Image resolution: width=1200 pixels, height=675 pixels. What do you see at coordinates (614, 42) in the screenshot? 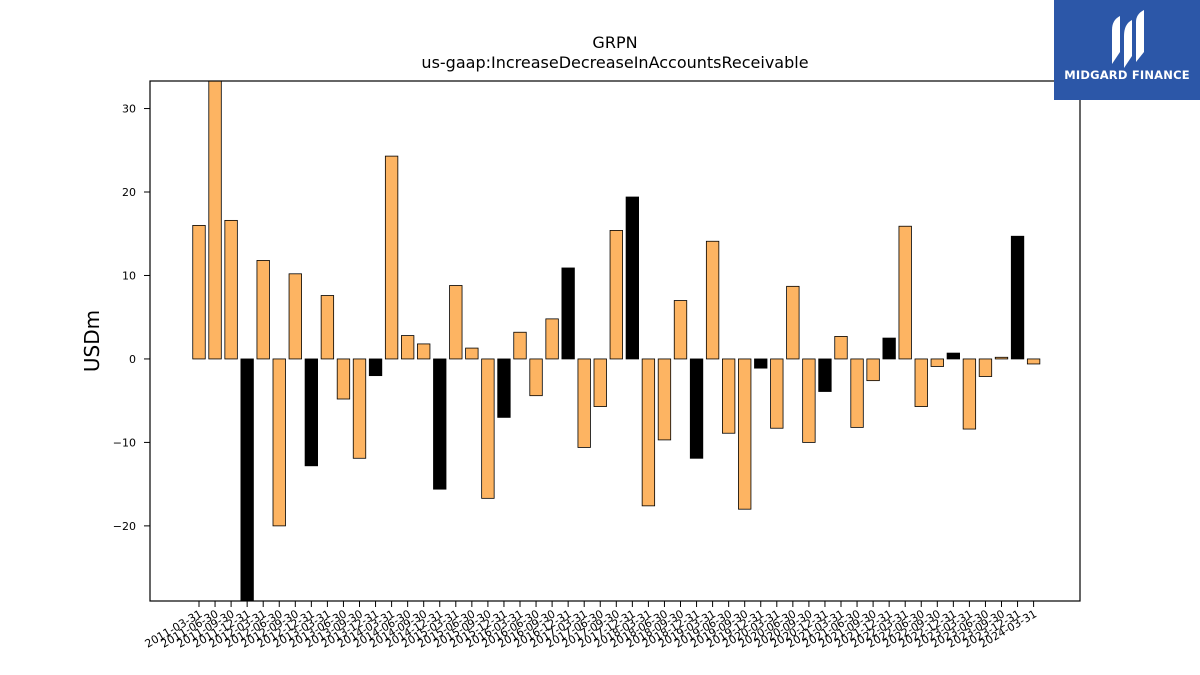
I see `chart-title: GRPN` at bounding box center [614, 42].